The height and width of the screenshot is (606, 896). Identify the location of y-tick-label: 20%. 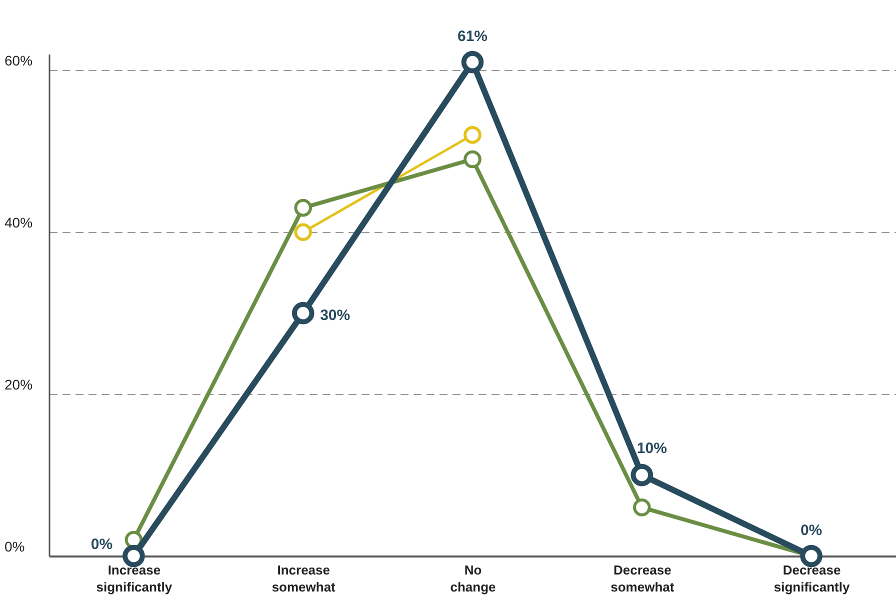
(18, 384).